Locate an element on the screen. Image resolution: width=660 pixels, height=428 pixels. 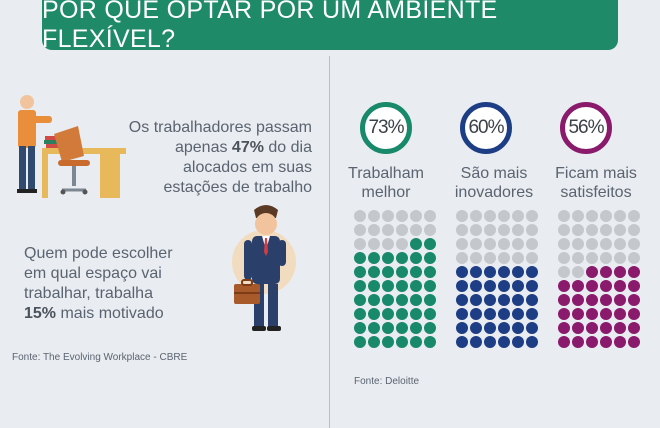
percent-circle-innovative: 60% is located at coordinates (486, 128).